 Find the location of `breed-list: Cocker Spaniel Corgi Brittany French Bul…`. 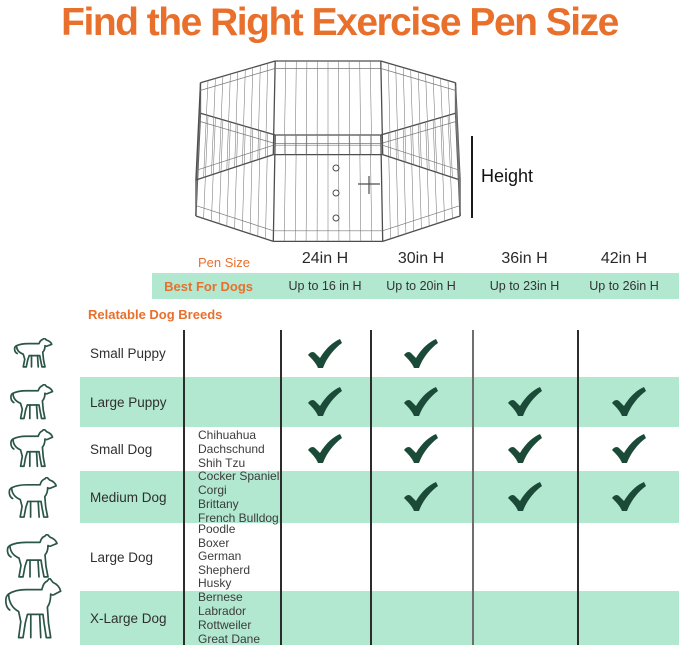

breed-list: Cocker Spaniel Corgi Brittany French Bul… is located at coordinates (239, 497).